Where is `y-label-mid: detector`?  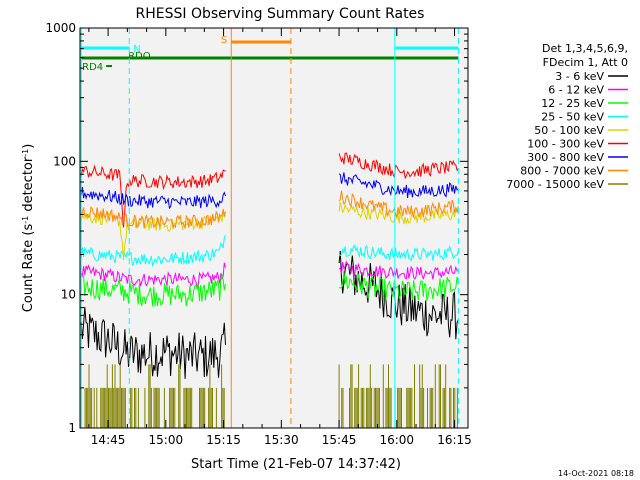
y-label-mid: detector is located at coordinates (28, 186).